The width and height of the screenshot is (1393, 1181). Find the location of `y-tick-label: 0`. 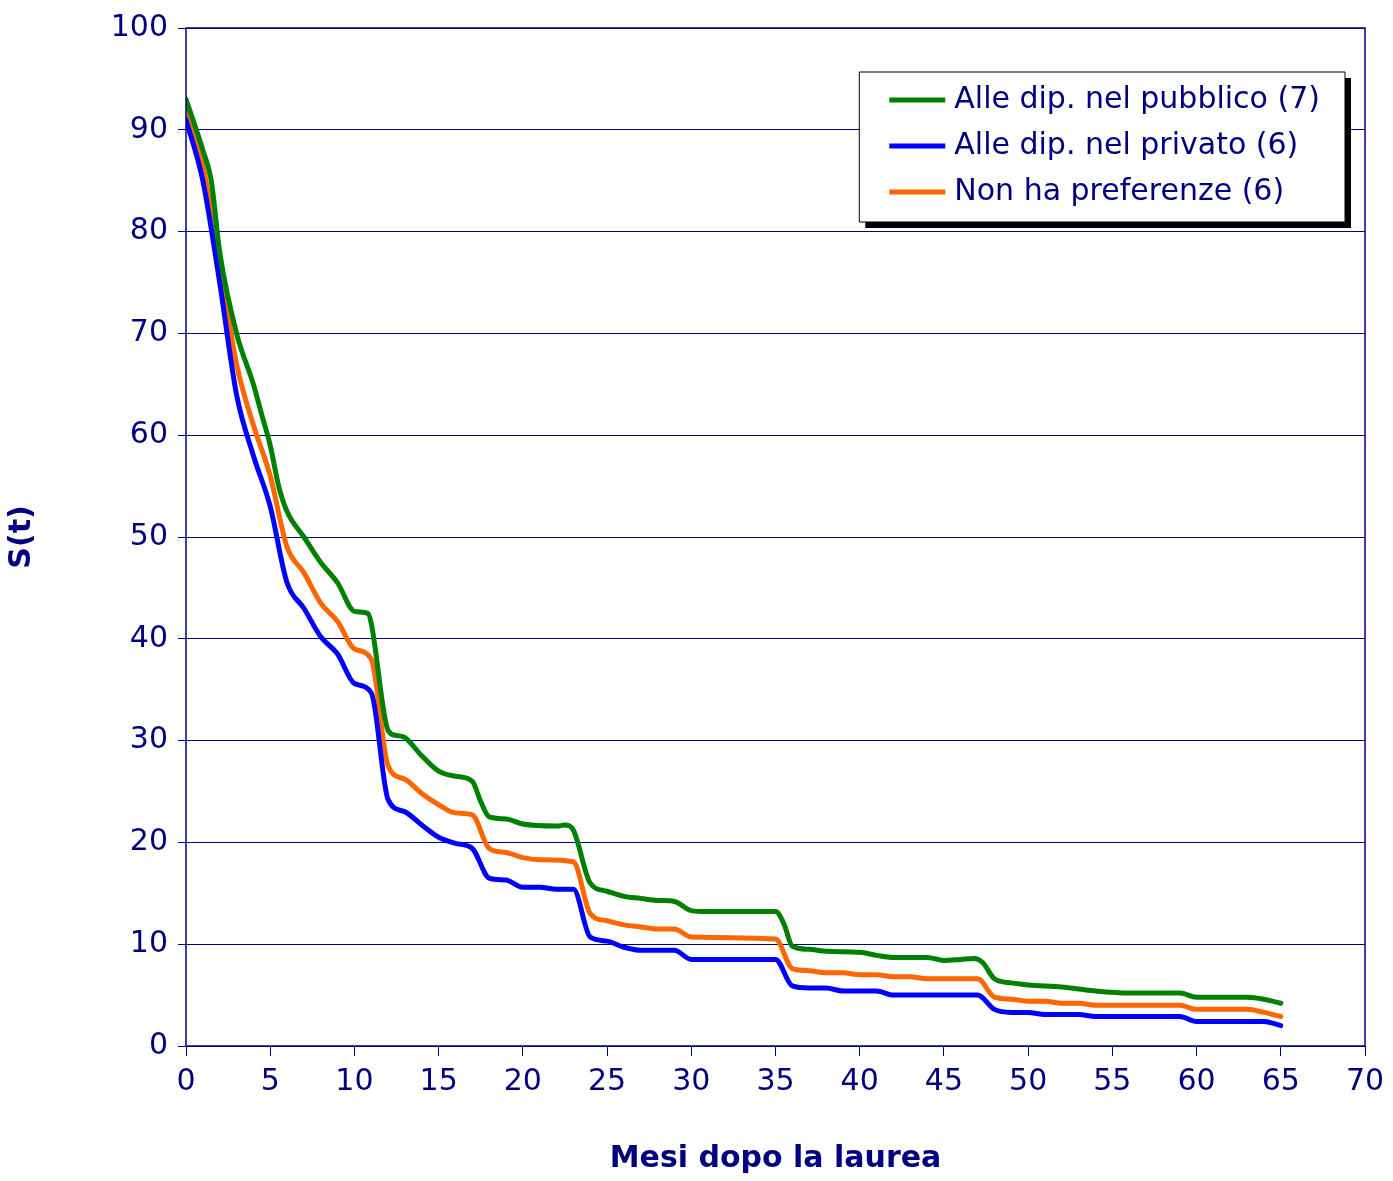

y-tick-label: 0 is located at coordinates (158, 1043).